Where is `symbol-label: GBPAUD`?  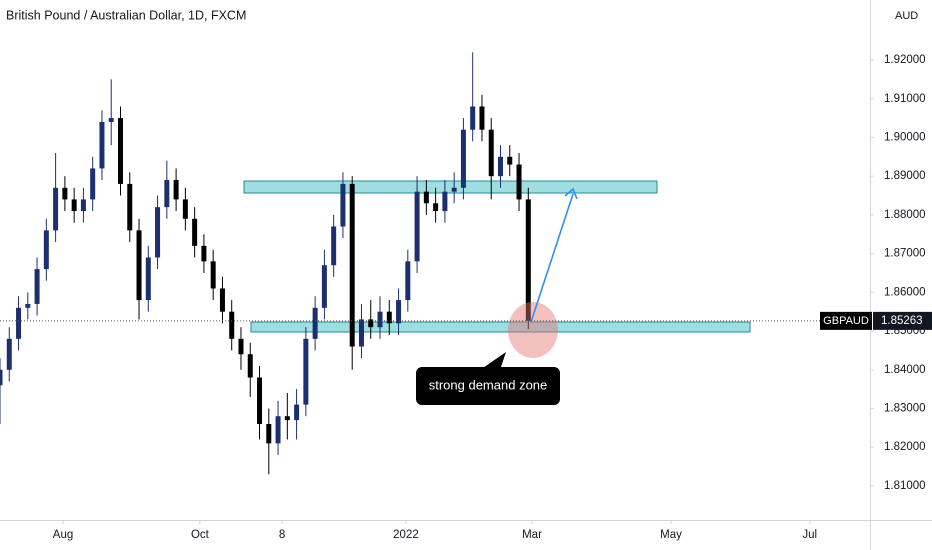
symbol-label: GBPAUD is located at coordinates (846, 321).